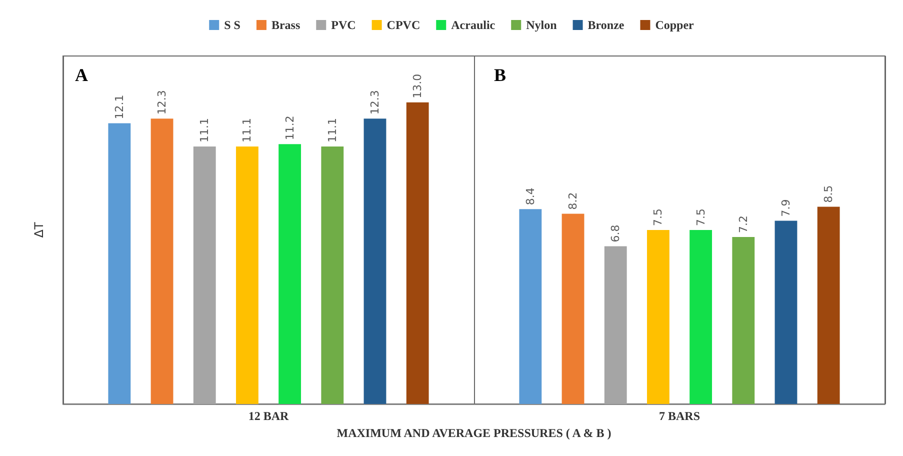 The width and height of the screenshot is (903, 456). I want to click on x-tick-label: 12 BAR, so click(268, 416).